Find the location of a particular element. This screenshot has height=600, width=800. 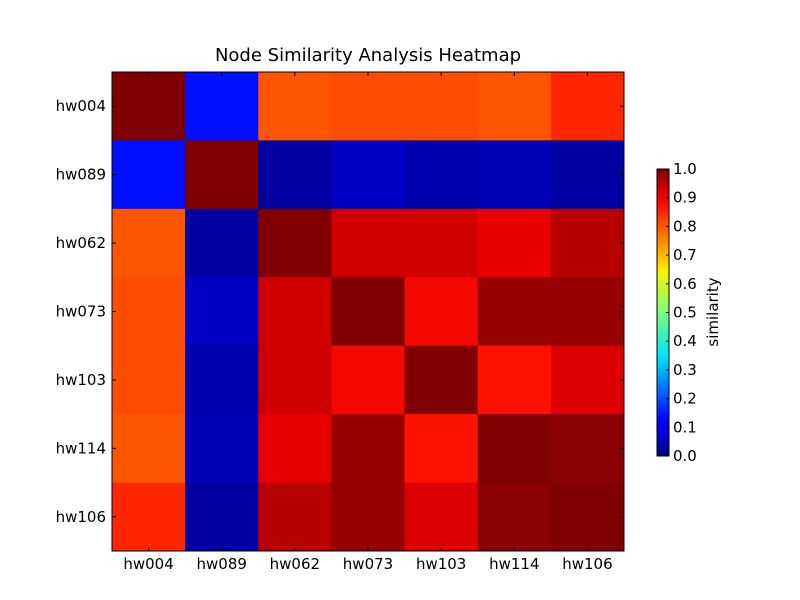

colorbar-tick-label: 0.7 is located at coordinates (685, 255).